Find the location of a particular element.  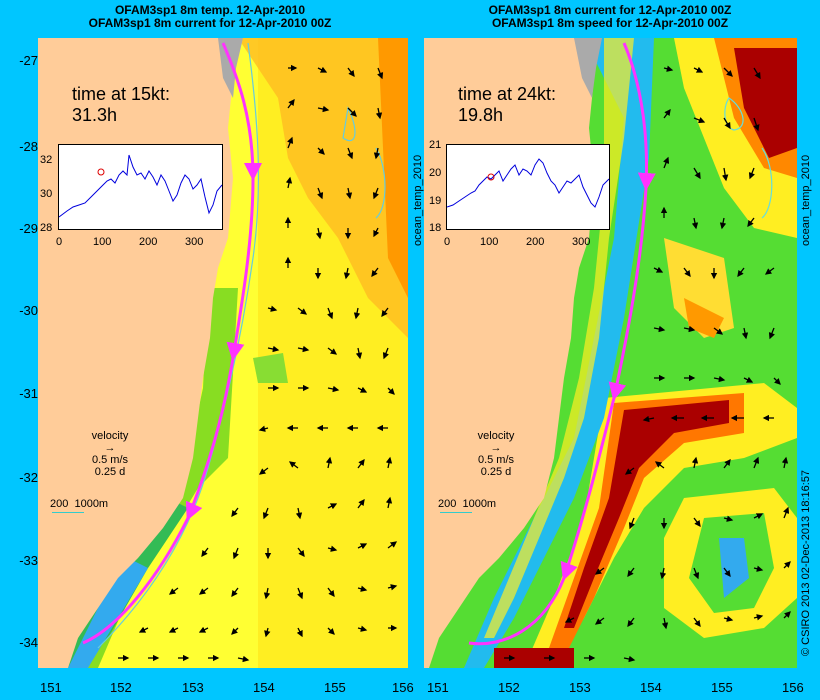

left-depth-line is located at coordinates (68, 512).